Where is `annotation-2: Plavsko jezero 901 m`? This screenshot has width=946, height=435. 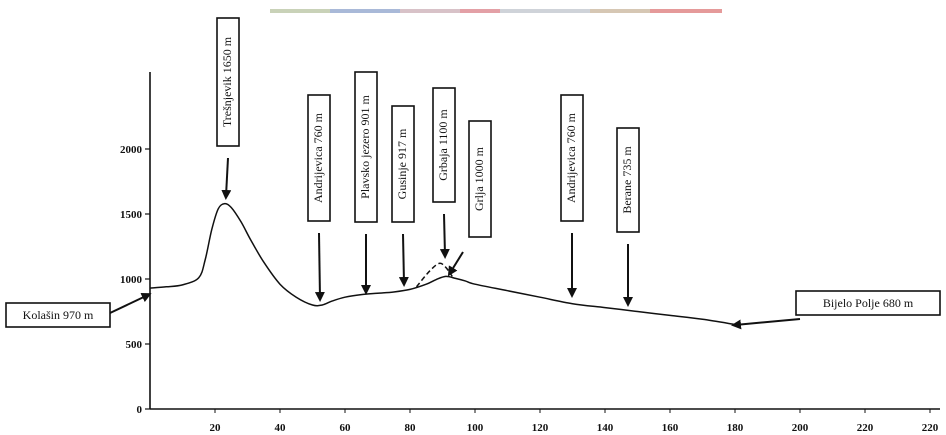
annotation-2: Plavsko jezero 901 m is located at coordinates (366, 183).